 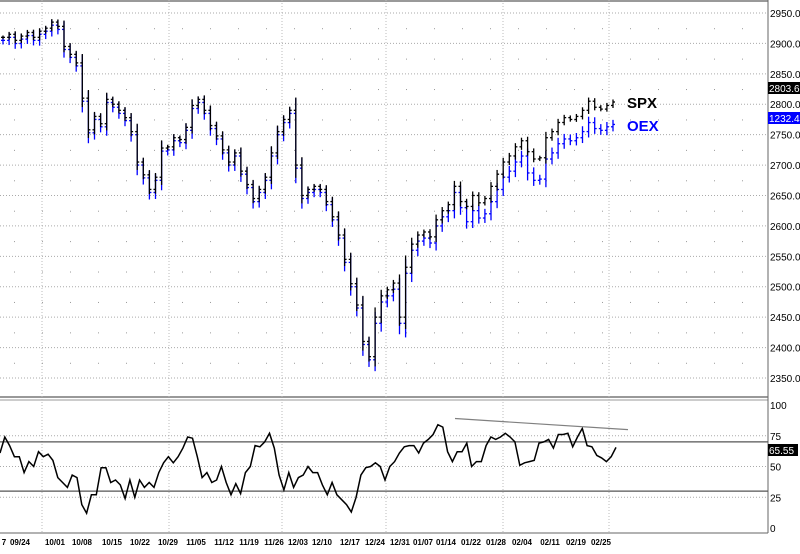 I want to click on price-tick-label: 2700.00, so click(x=785, y=166).